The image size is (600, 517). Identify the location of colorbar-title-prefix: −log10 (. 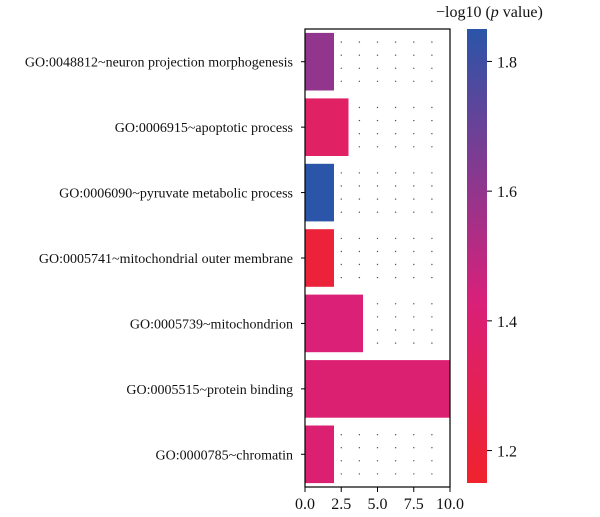
(463, 12).